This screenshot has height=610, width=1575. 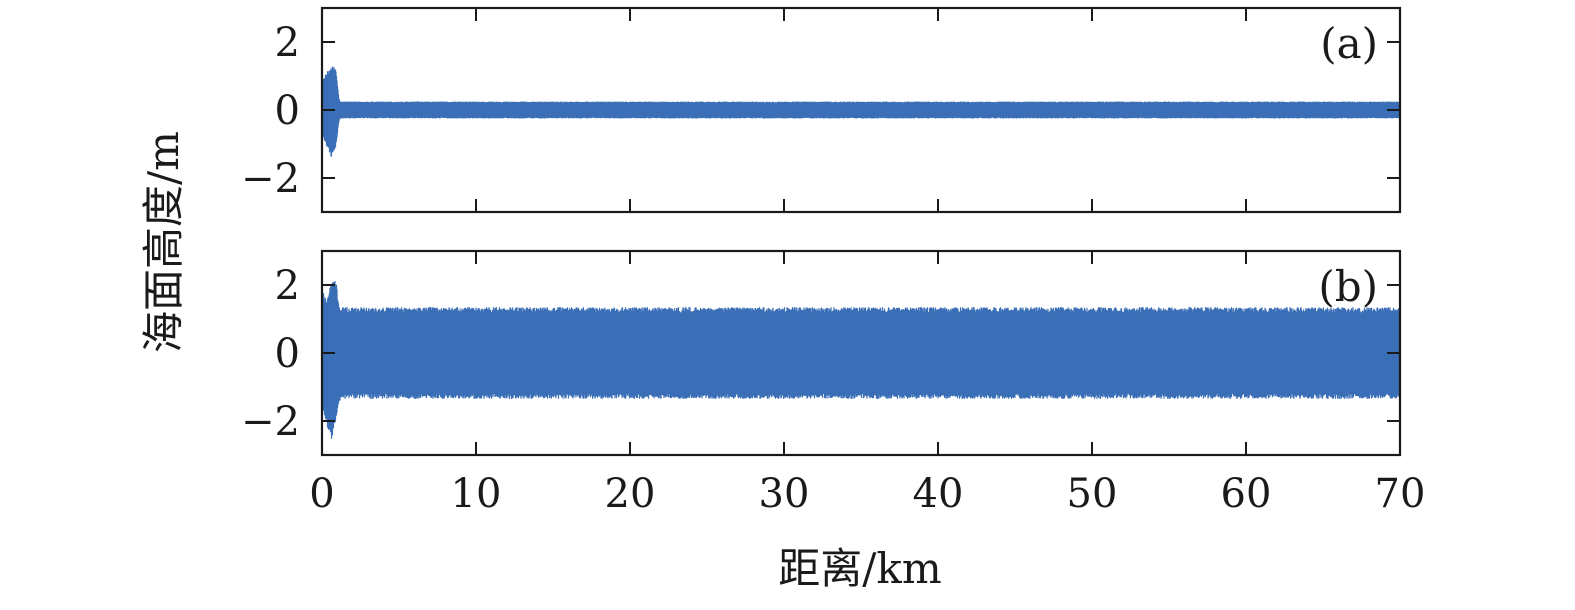 I want to click on y-axis-title: 海面高度/m, so click(x=163, y=242).